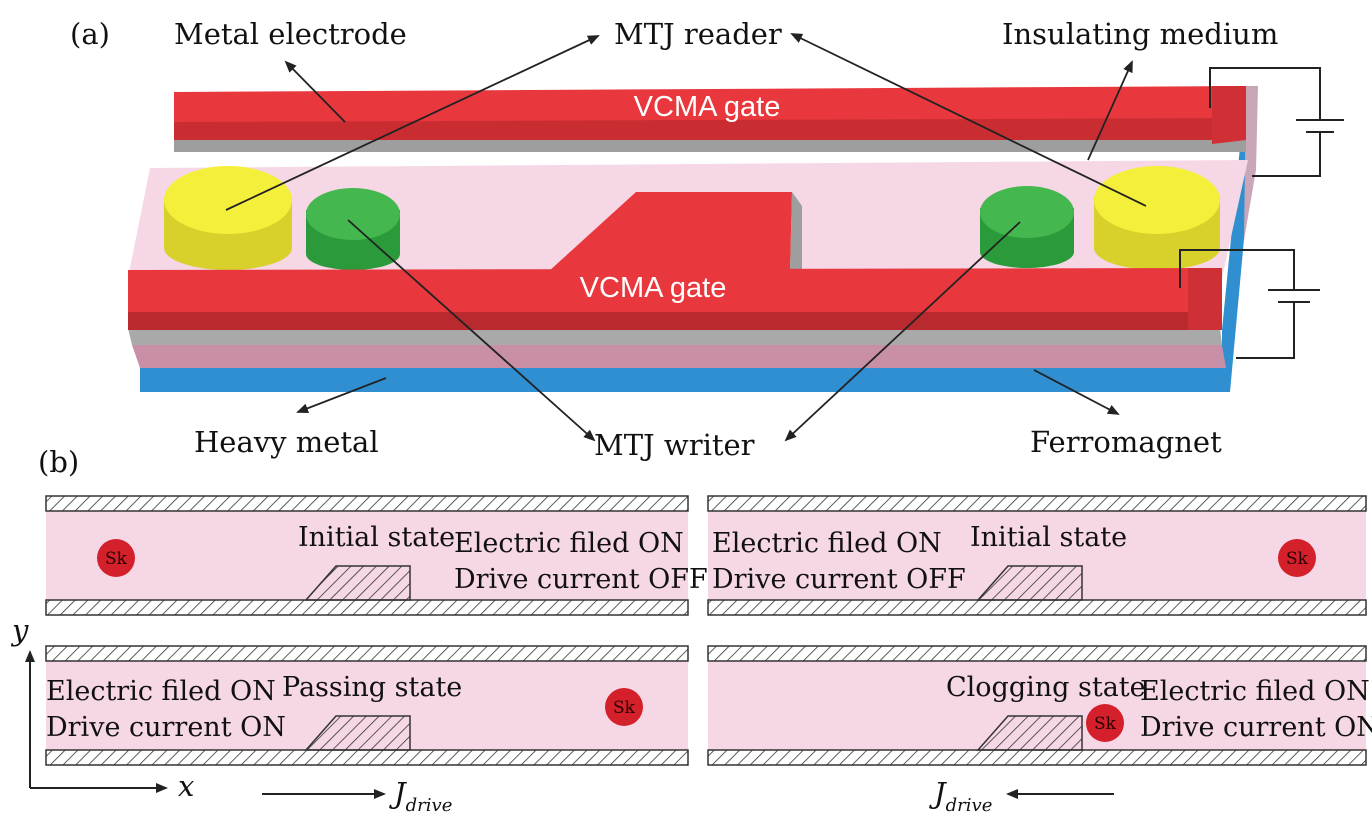  Describe the element at coordinates (1110, 110) in the screenshot. I see `arrow-insulating-medium` at that location.